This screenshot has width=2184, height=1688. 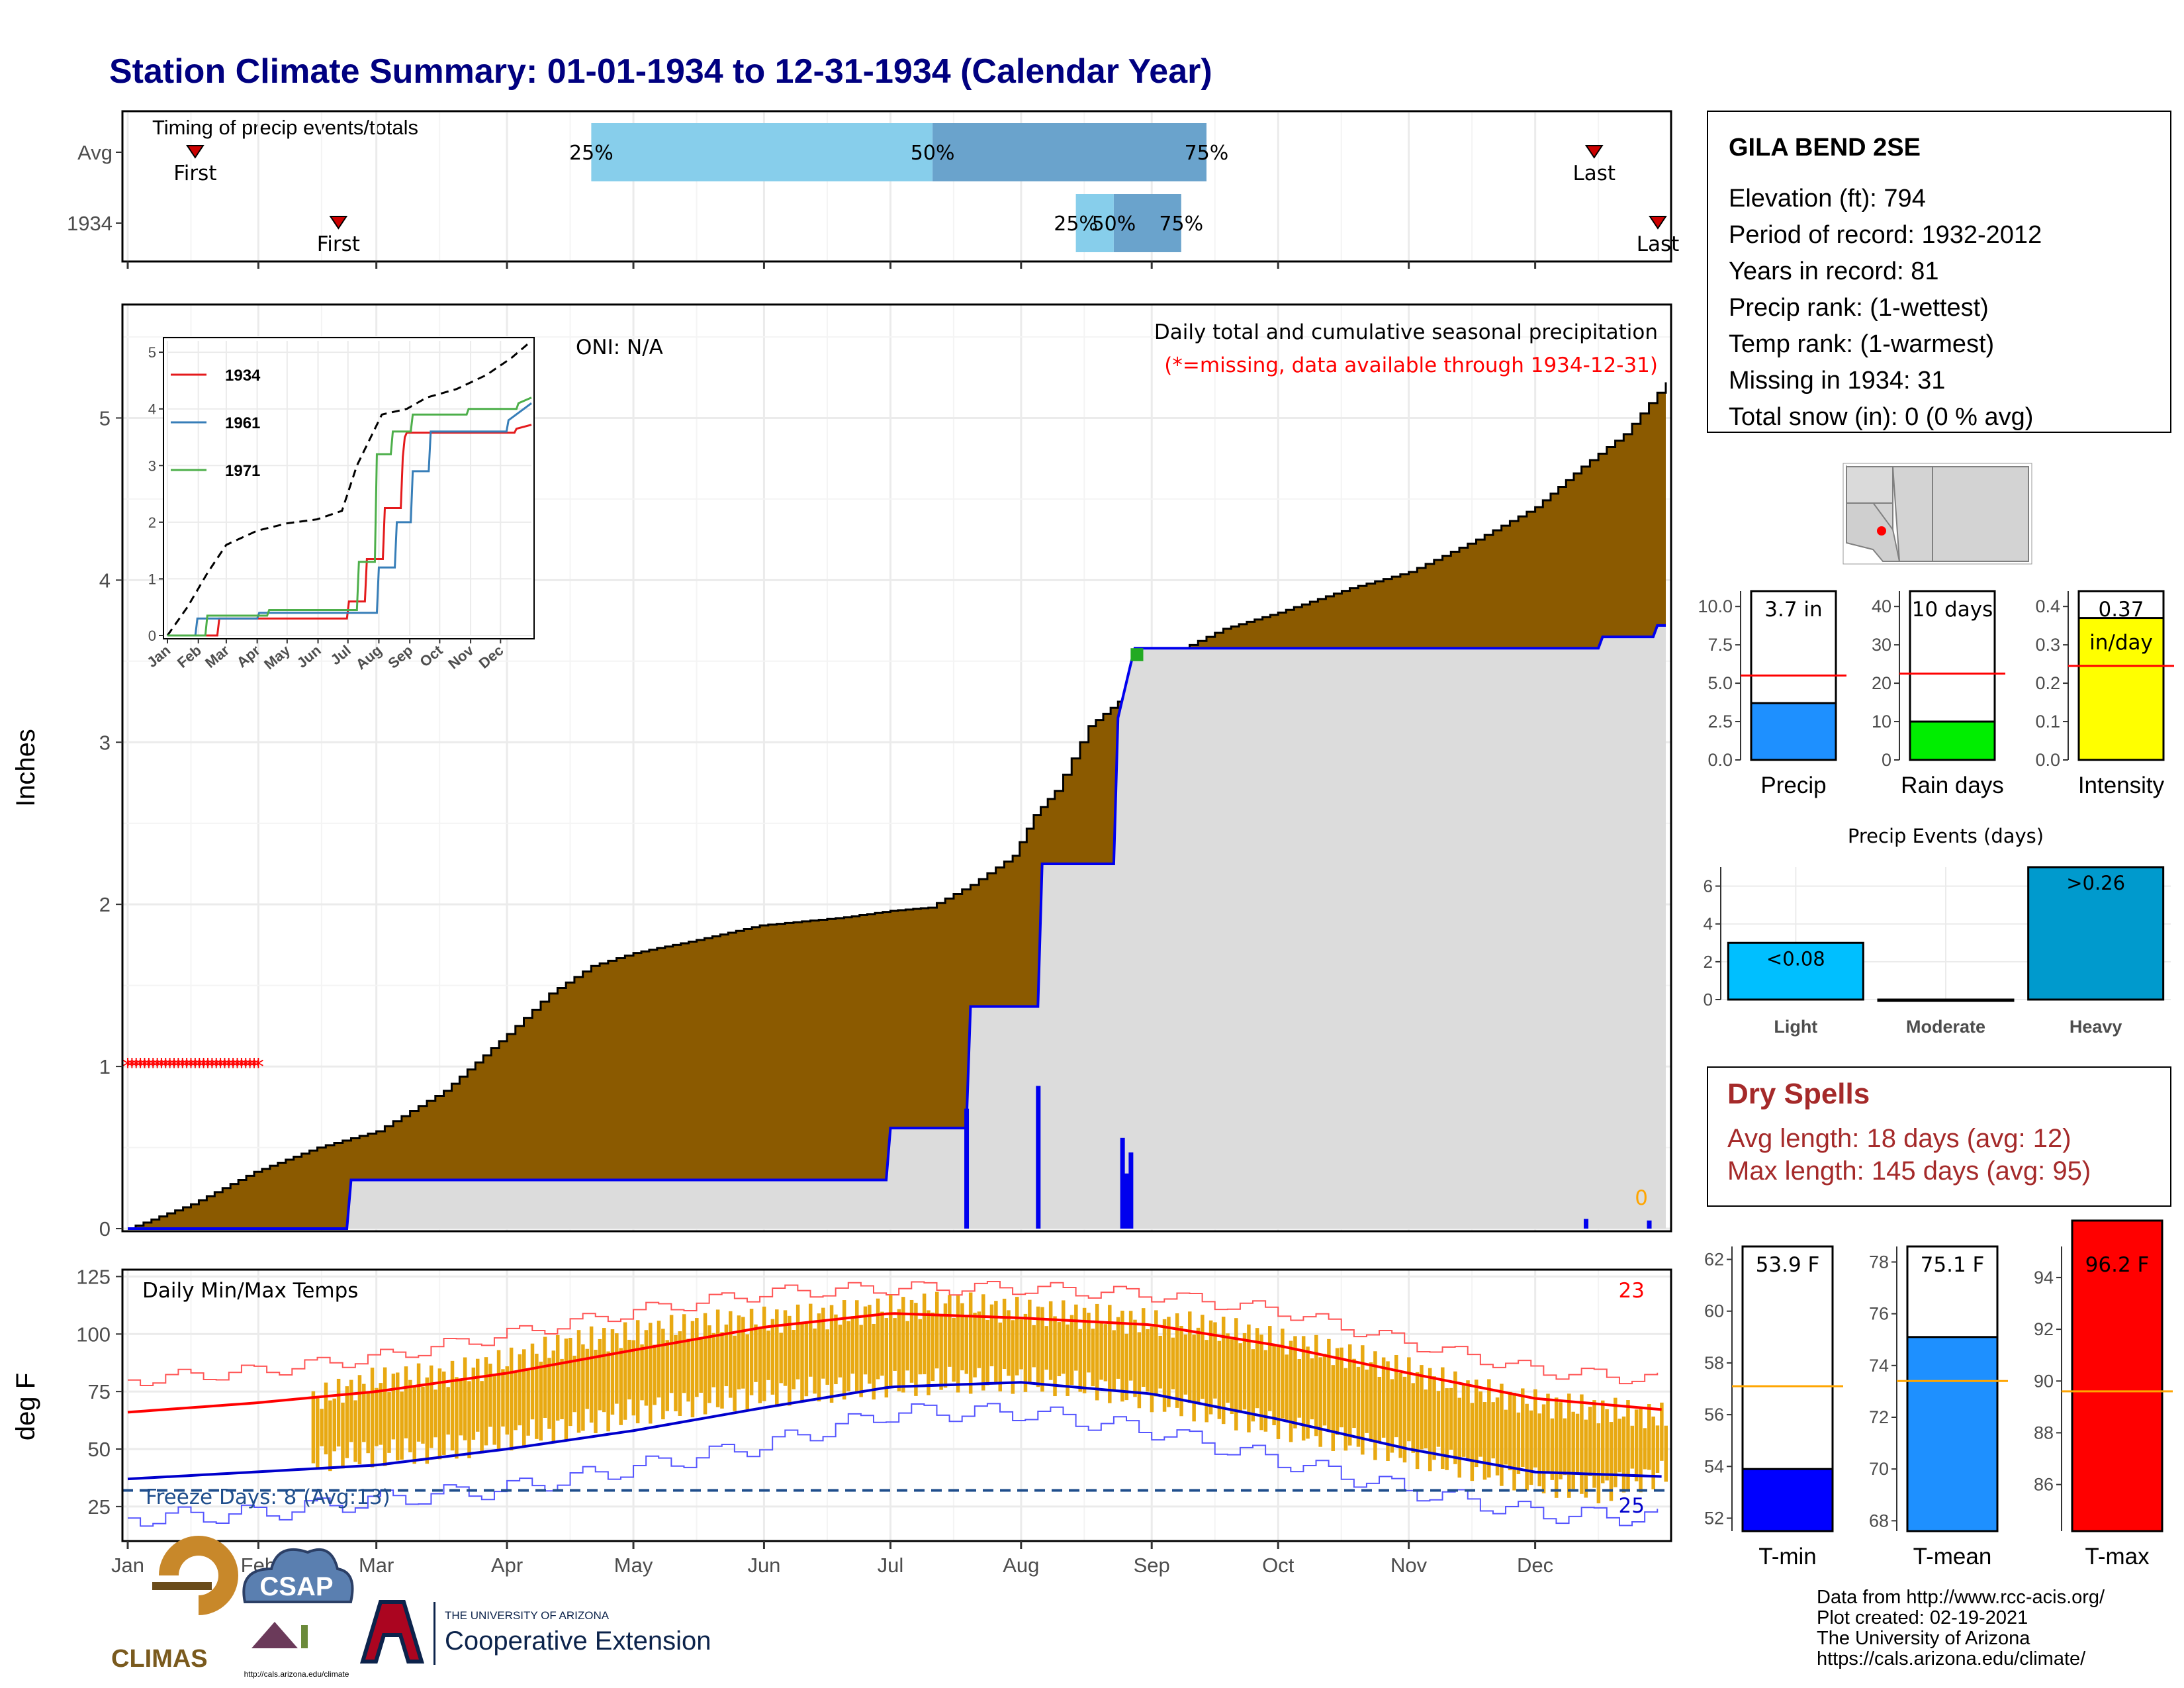 What do you see at coordinates (1641, 1198) in the screenshot?
I see `precip-end-label: 0` at bounding box center [1641, 1198].